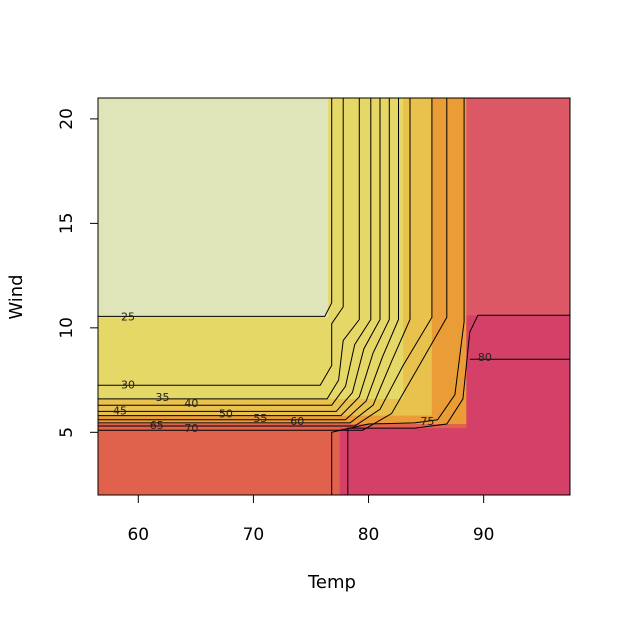 This screenshot has height=620, width=620. I want to click on y-axis-title: Wind, so click(16, 296).